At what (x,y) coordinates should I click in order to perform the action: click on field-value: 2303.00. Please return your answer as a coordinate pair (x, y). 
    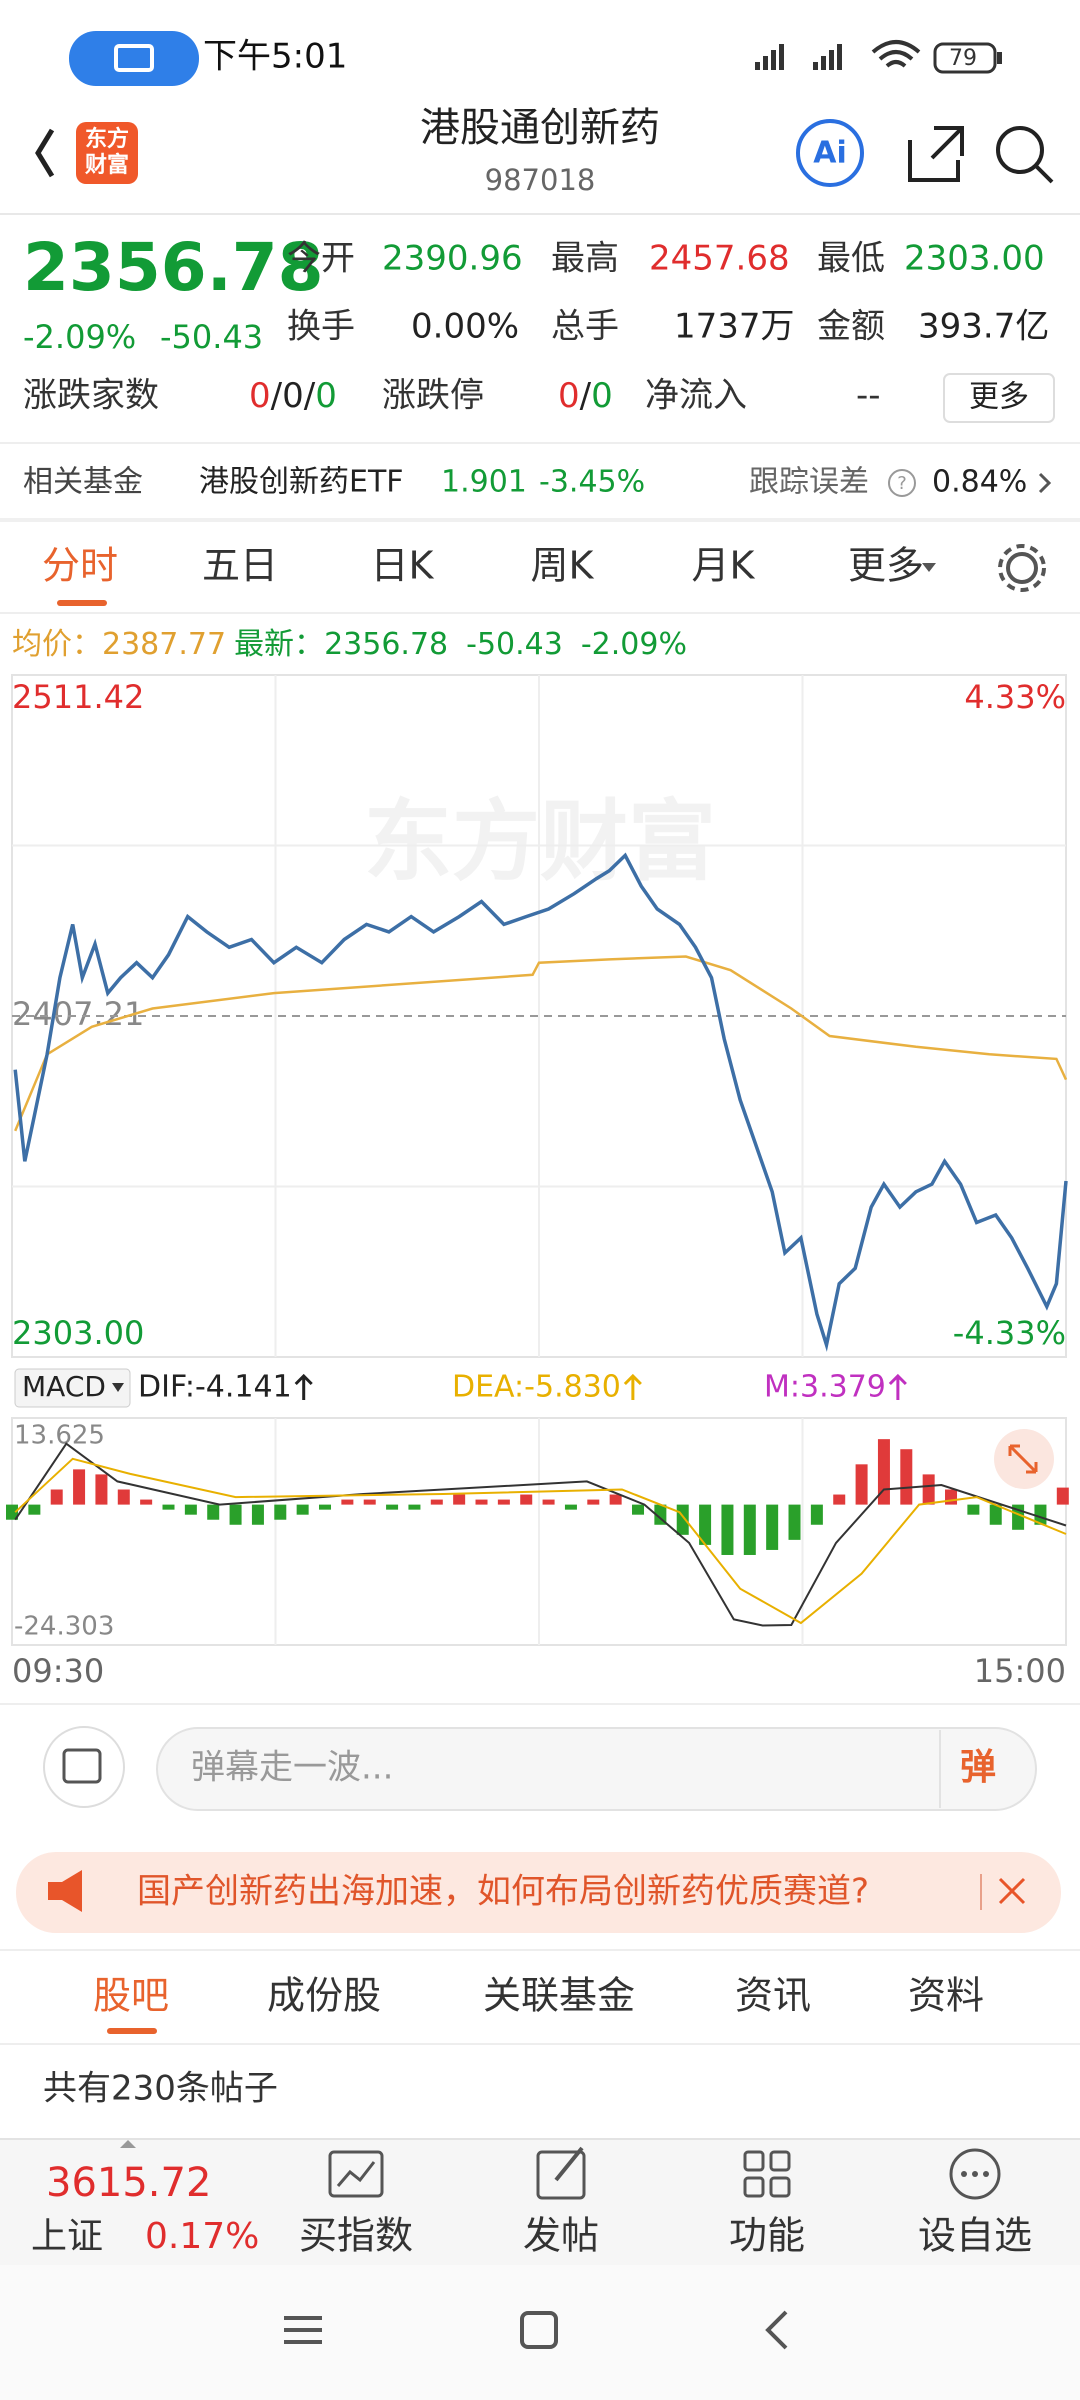
    Looking at the image, I should click on (974, 259).